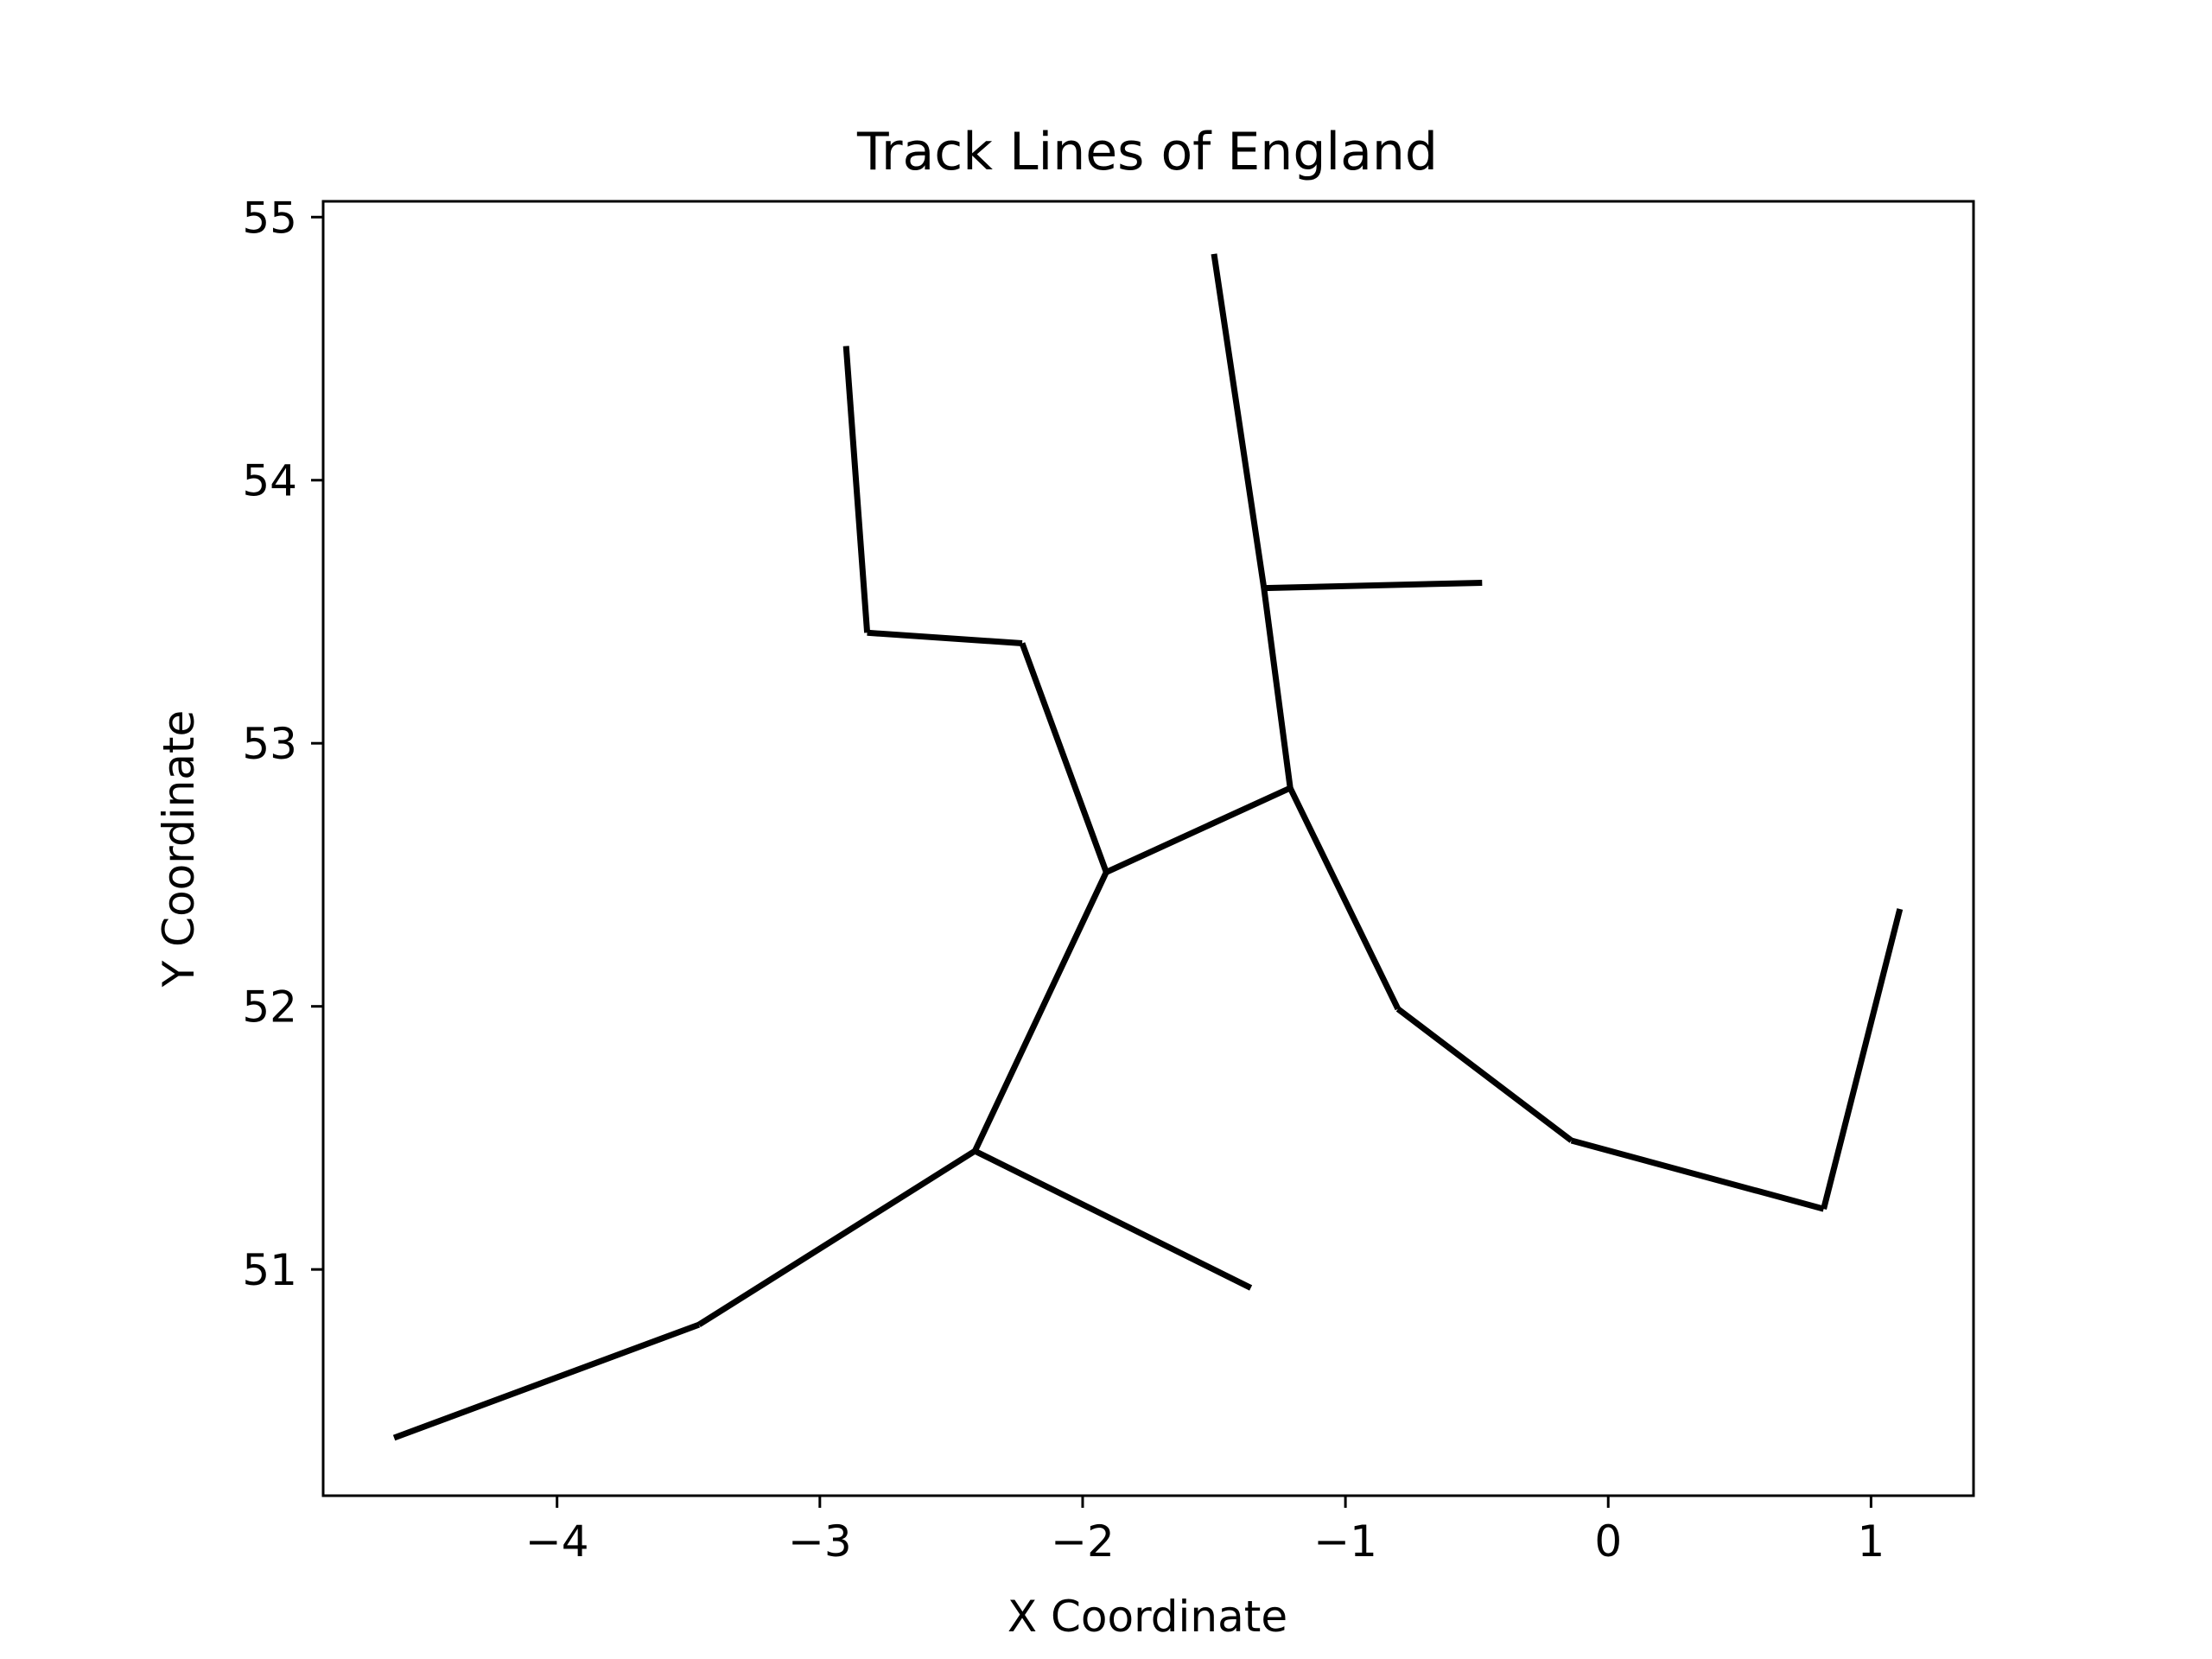  Describe the element at coordinates (179, 849) in the screenshot. I see `y-axis-label: Y Coordinate` at that location.